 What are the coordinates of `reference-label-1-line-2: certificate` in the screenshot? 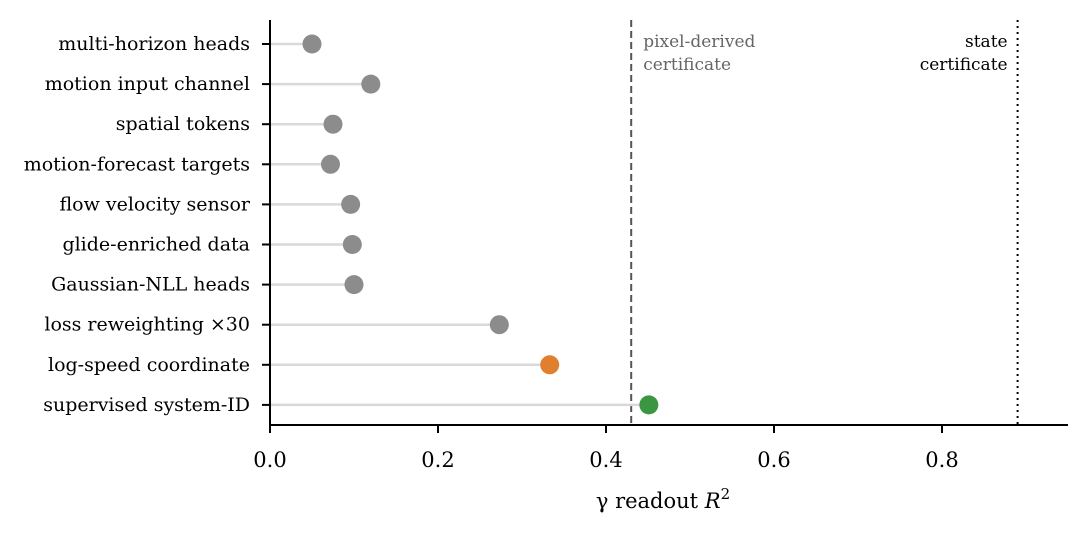 It's located at (687, 65).